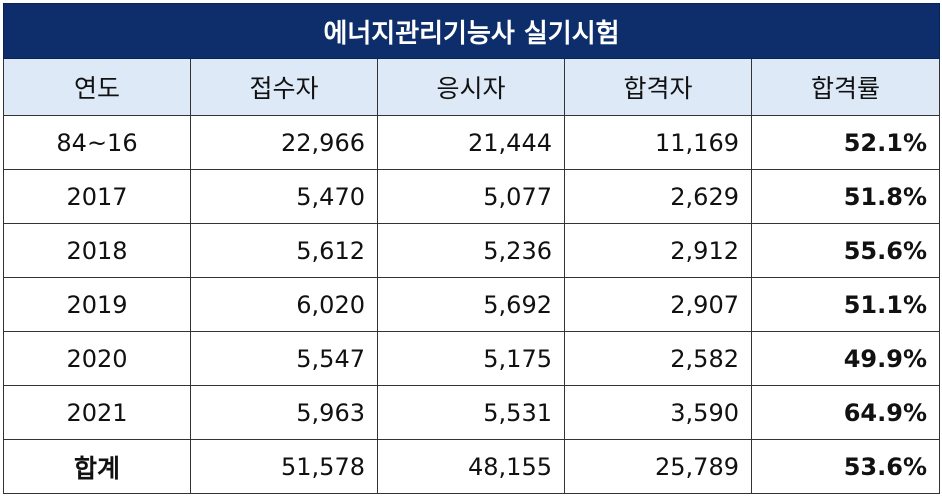 The image size is (942, 497). I want to click on table-row: 2021 5,963 5,531 3,590 64.9%, so click(471, 412).